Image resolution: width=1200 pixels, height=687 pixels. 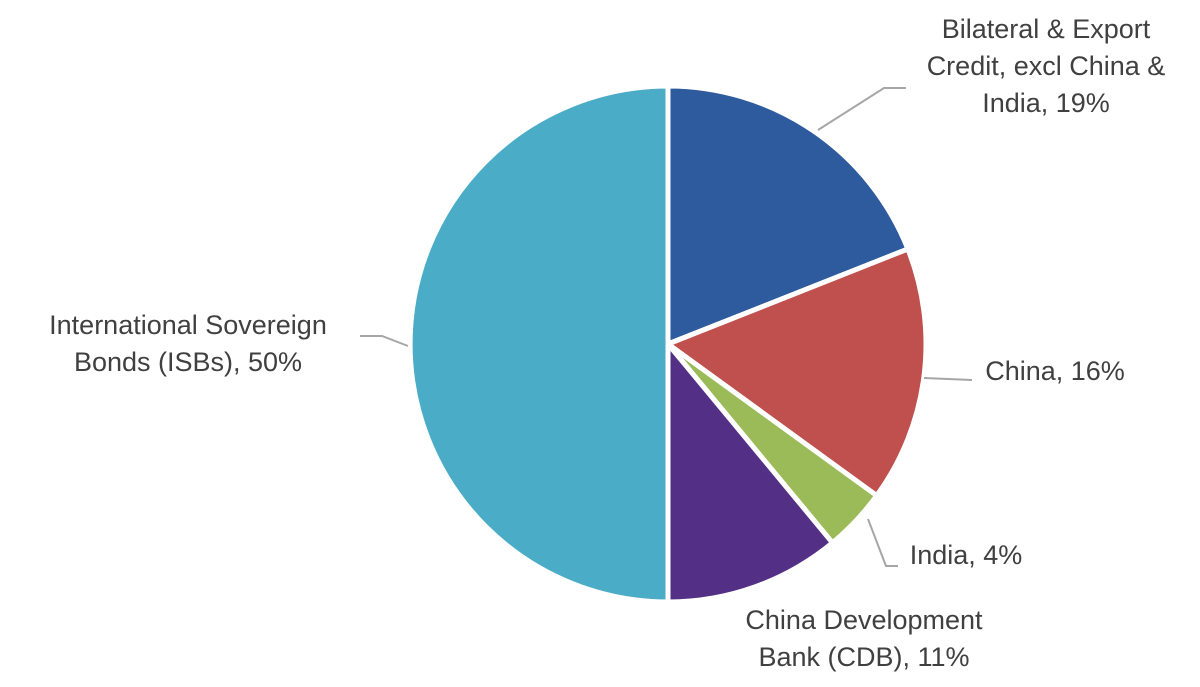 I want to click on pie-slice-china, so click(x=795, y=372).